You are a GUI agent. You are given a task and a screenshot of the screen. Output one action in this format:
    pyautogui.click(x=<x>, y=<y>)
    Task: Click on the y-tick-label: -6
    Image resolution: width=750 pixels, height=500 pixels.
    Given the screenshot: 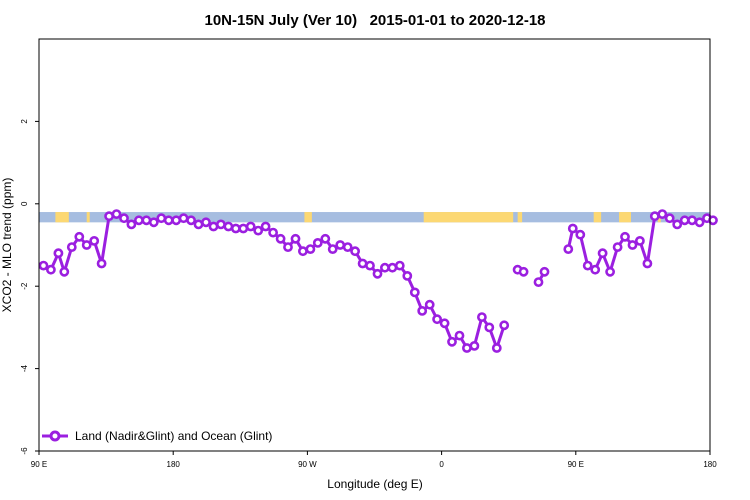 What is the action you would take?
    pyautogui.click(x=24, y=451)
    